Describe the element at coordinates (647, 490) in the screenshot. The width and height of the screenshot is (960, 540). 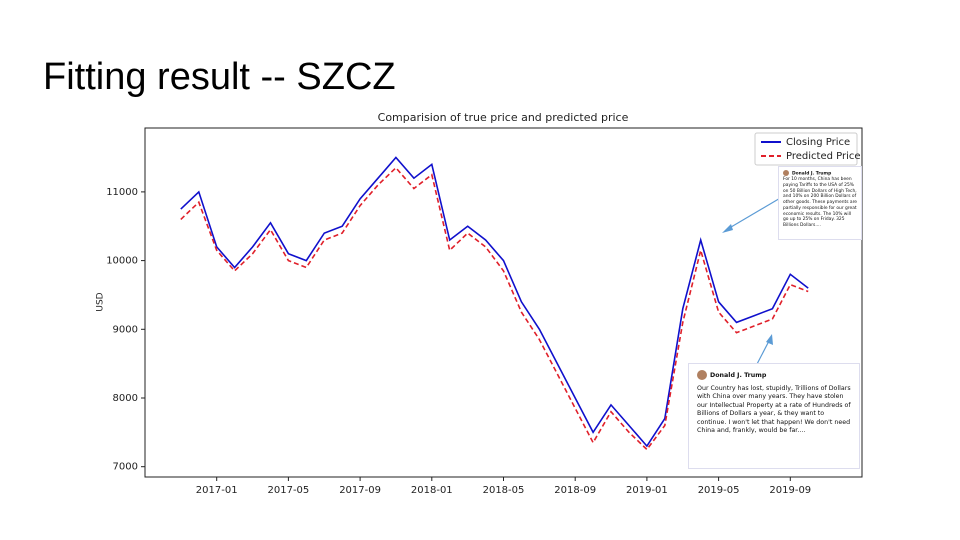
I see `x-tick-label: 2019-01` at that location.